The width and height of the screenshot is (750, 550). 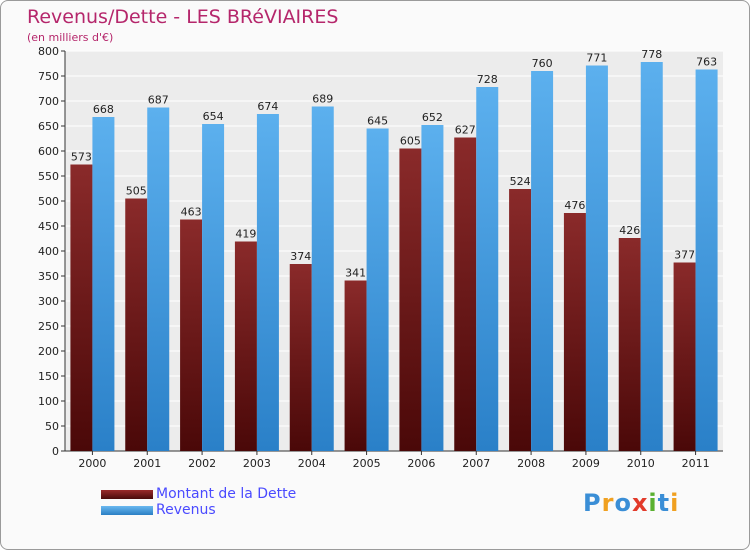 I want to click on y-tick-label: 50, so click(x=52, y=426).